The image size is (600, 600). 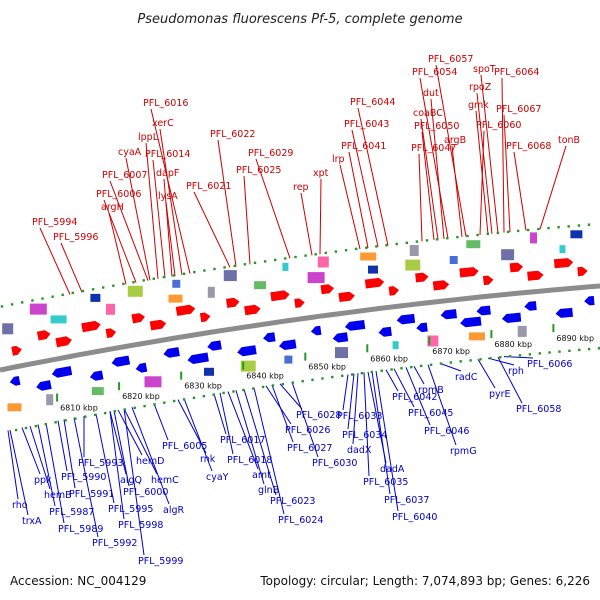 What do you see at coordinates (484, 69) in the screenshot?
I see `gene-label-spot: spoT` at bounding box center [484, 69].